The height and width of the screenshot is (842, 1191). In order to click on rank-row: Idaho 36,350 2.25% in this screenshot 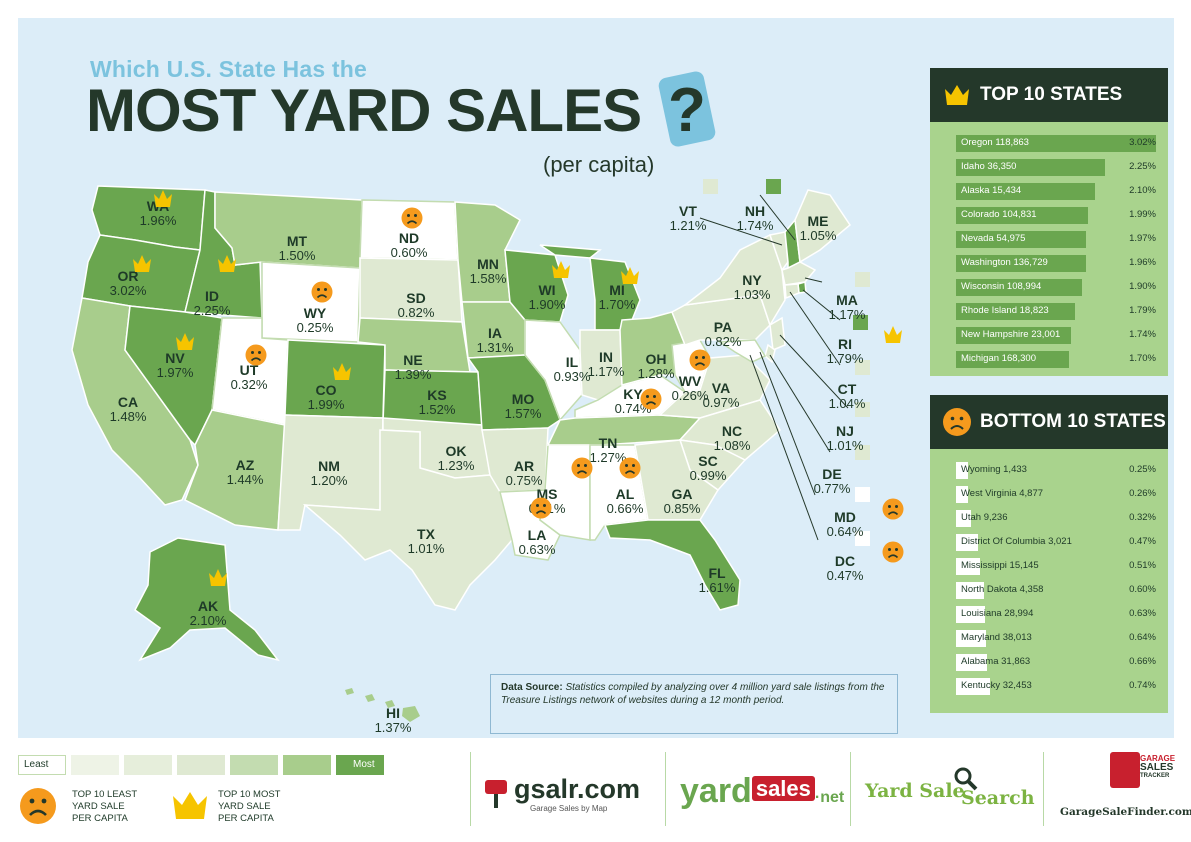, I will do `click(1056, 168)`.